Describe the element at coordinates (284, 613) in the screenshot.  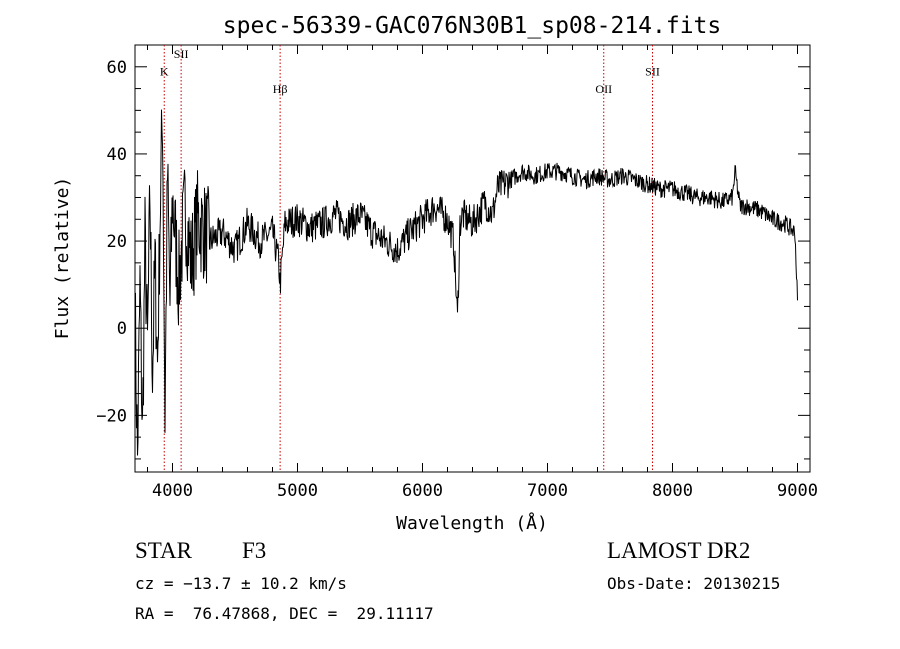
I see `coordinates: RA = 76.47868, DEC = 29.11117` at that location.